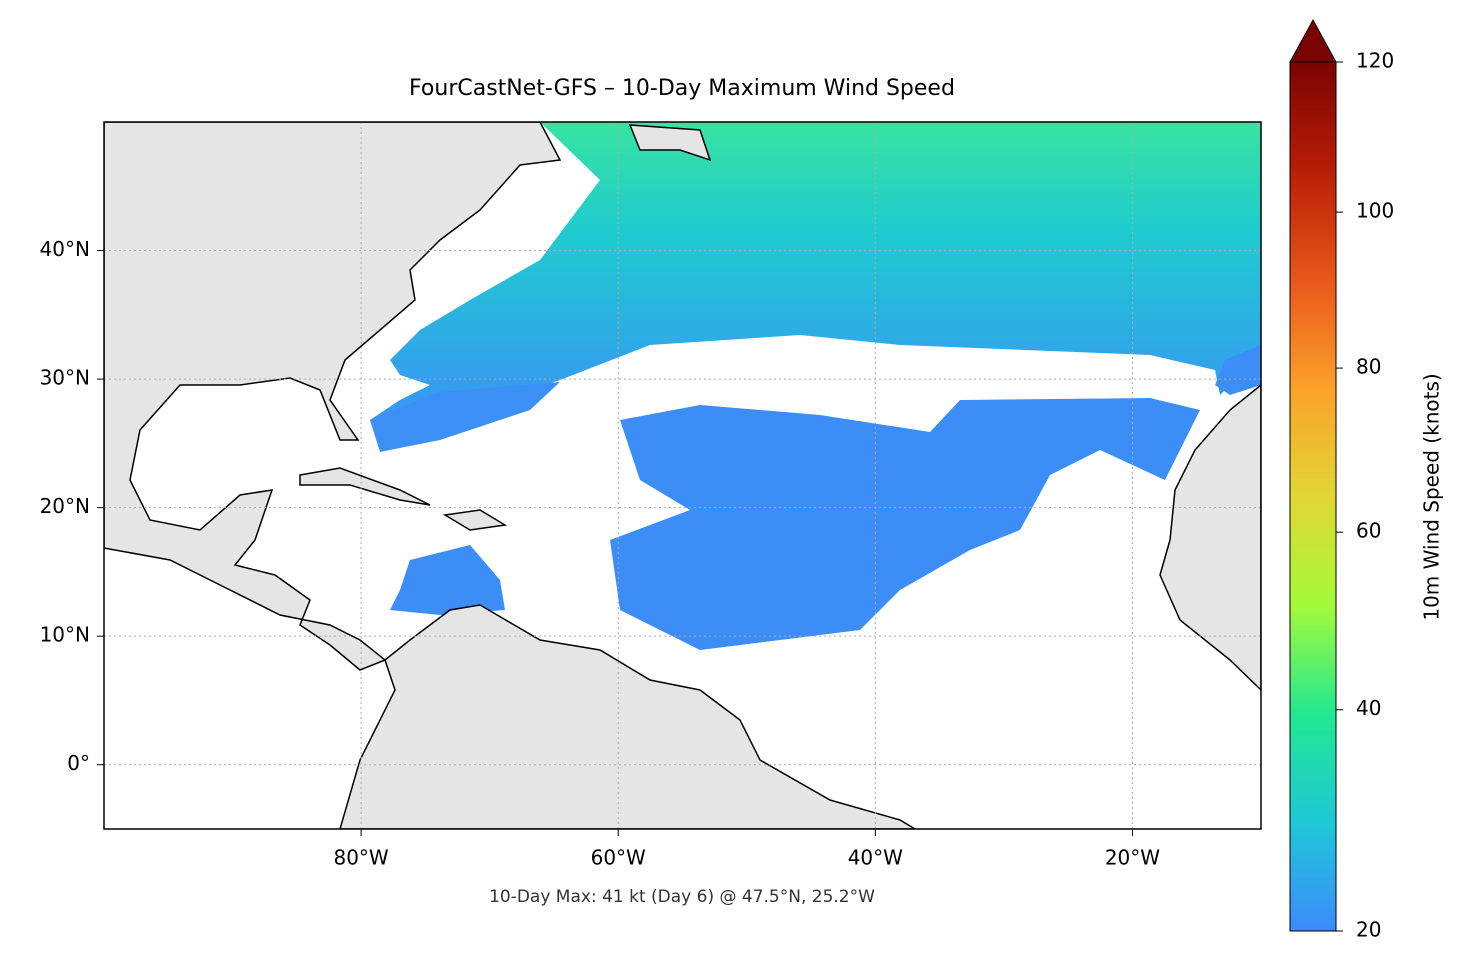 The height and width of the screenshot is (969, 1466). I want to click on colorbar-tick-label: 80, so click(1368, 367).